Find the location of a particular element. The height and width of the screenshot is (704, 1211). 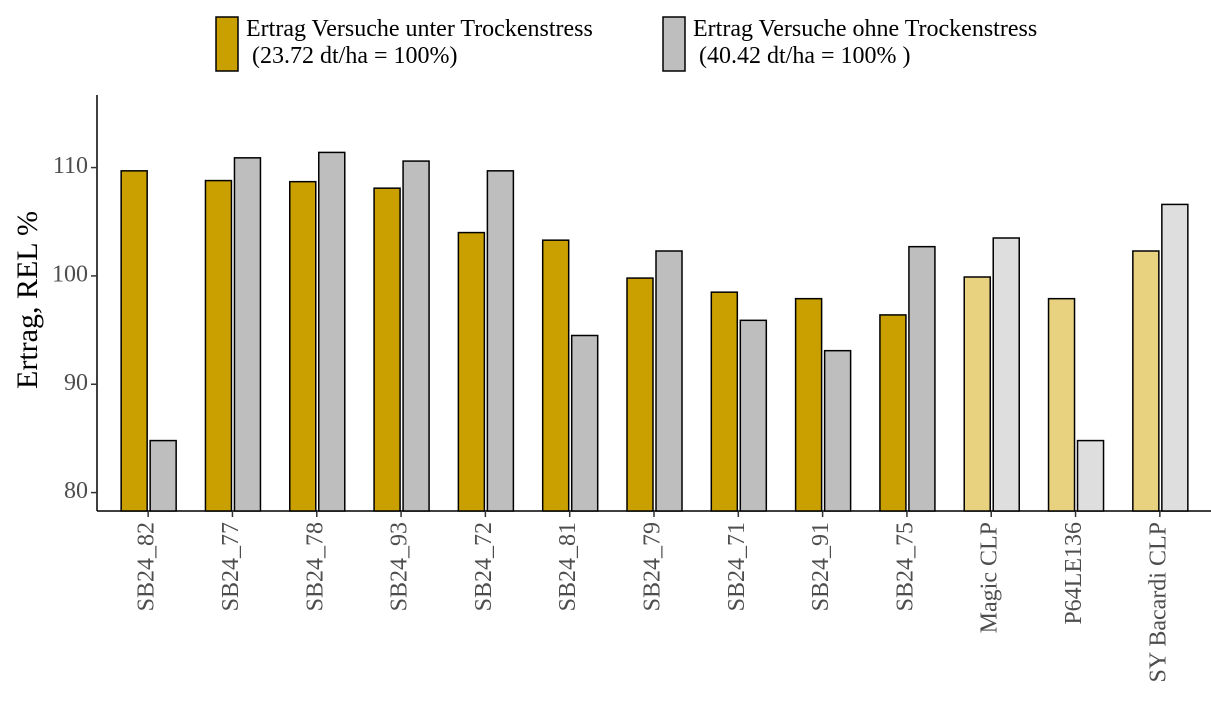

x-tick-label: SB24_82 is located at coordinates (147, 566).